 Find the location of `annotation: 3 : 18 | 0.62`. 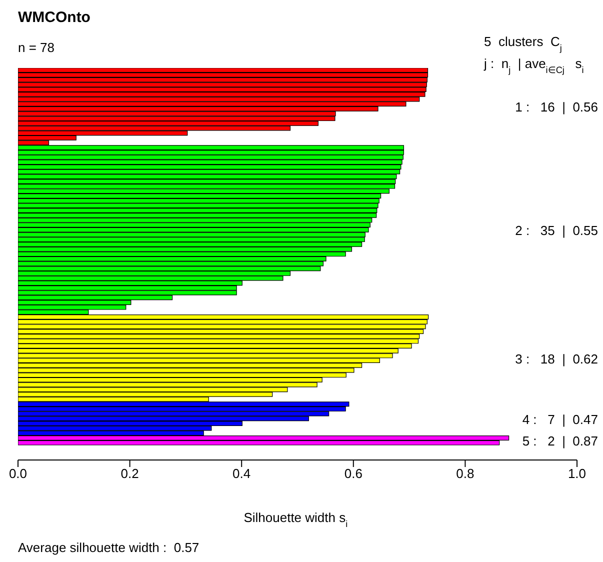

annotation: 3 : 18 | 0.62 is located at coordinates (556, 358).